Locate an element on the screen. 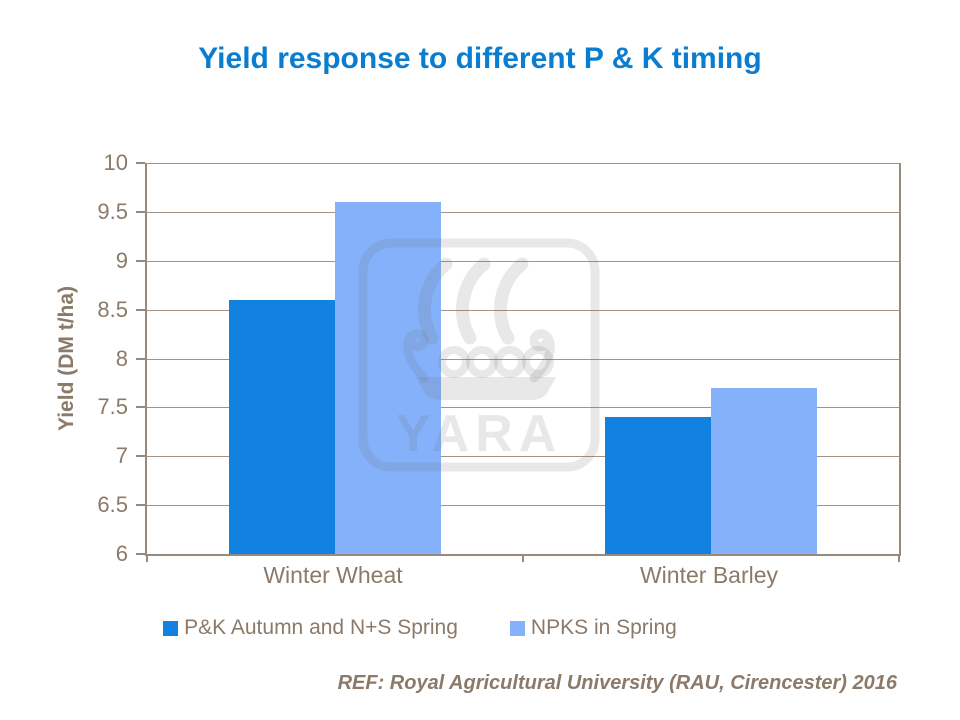 The image size is (960, 720). legend-label: P&K Autumn and N+S Spring is located at coordinates (321, 627).